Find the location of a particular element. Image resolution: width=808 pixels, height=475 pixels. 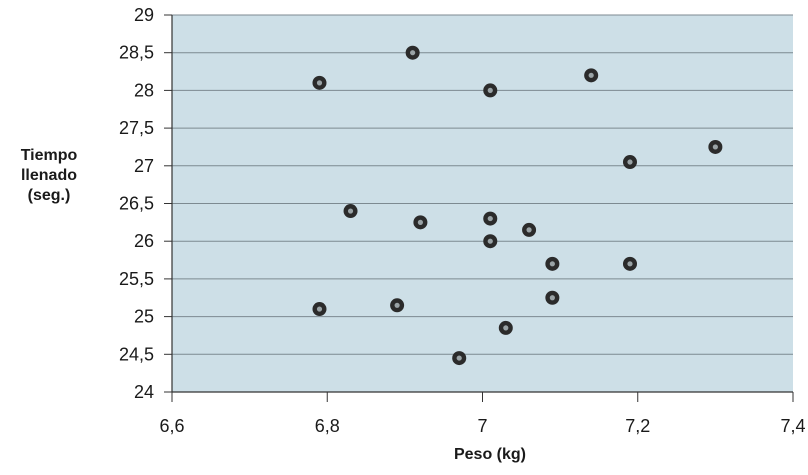

y-tick-label: 27 is located at coordinates (144, 166).